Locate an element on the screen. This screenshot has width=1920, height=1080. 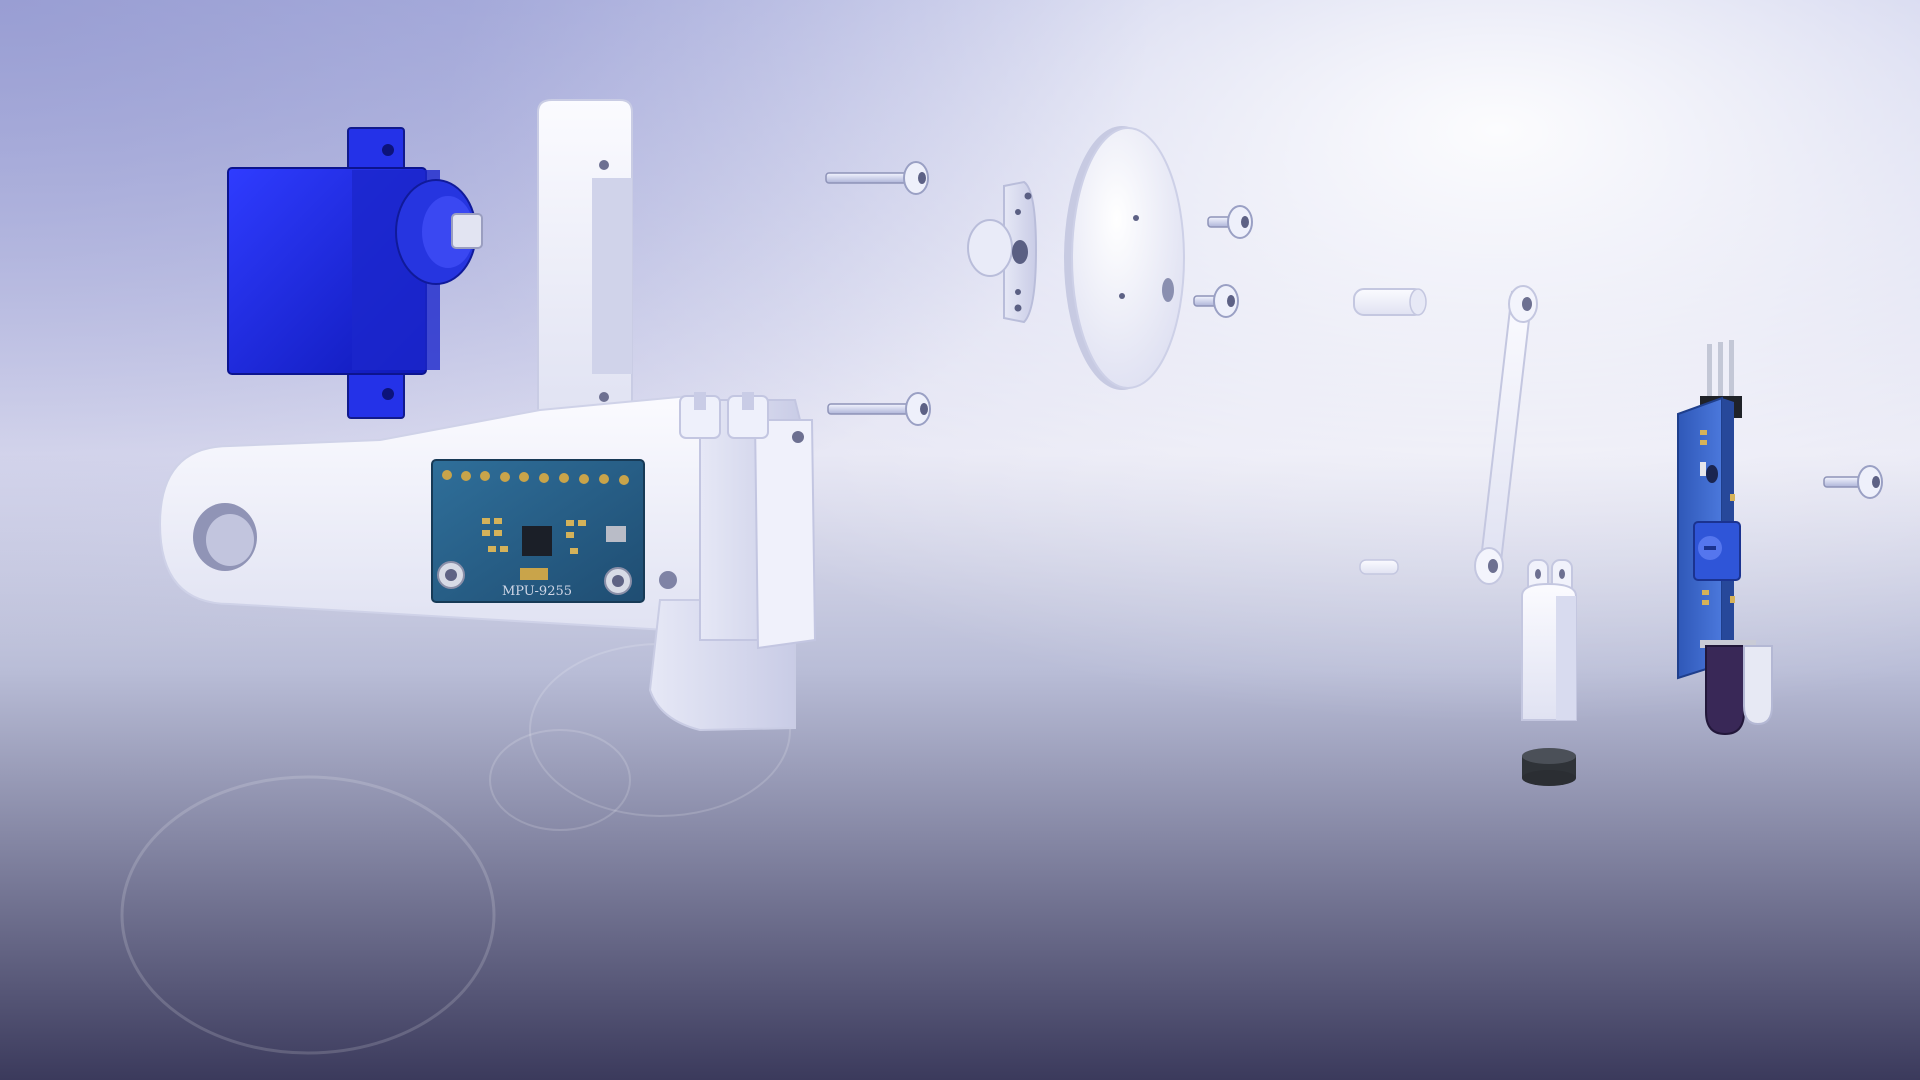
imu-header-pins is located at coordinates (535, 477).